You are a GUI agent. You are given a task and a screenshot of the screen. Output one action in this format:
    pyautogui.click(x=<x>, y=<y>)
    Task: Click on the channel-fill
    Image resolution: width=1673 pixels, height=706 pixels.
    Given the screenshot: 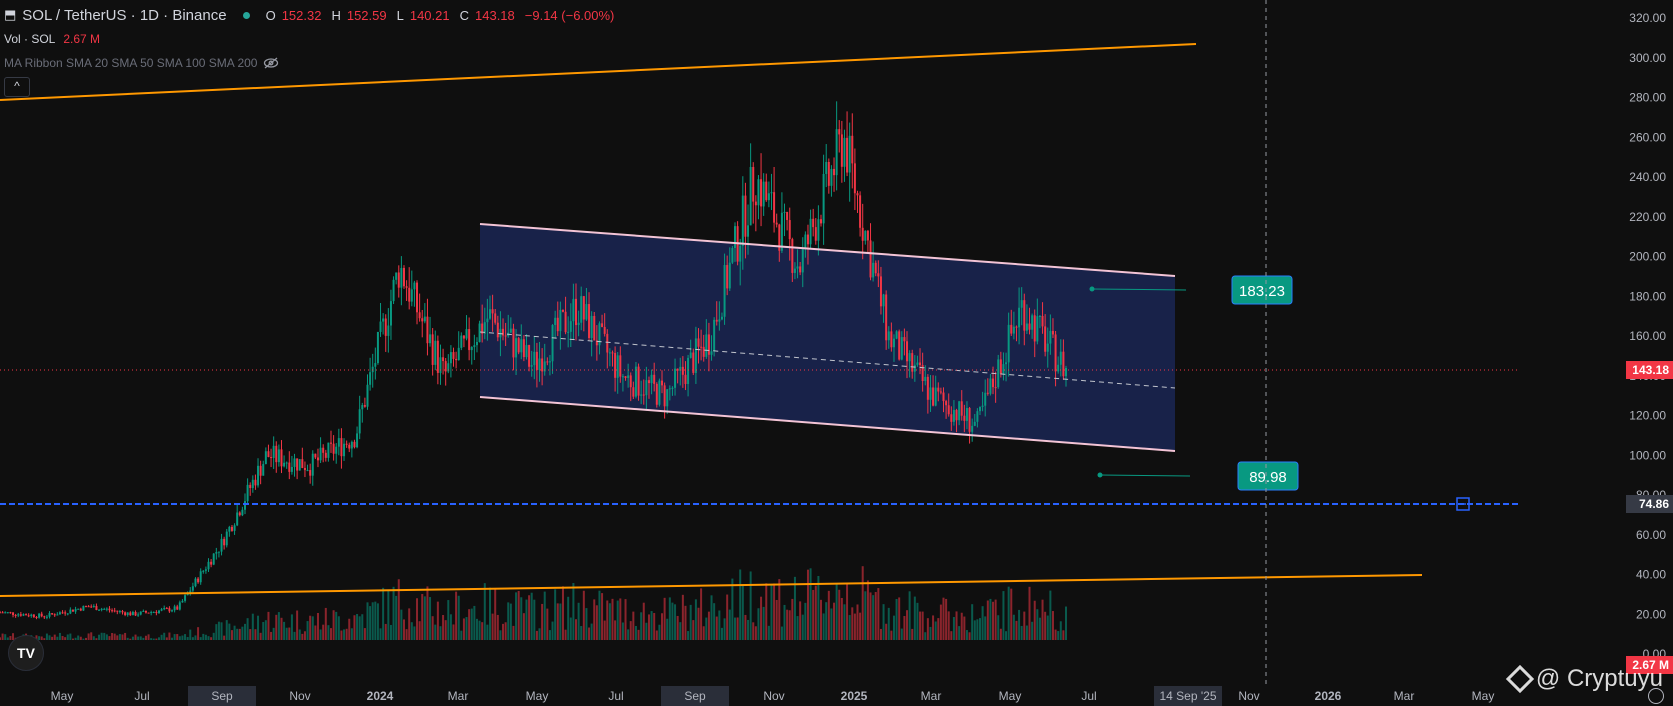 What is the action you would take?
    pyautogui.click(x=827, y=337)
    